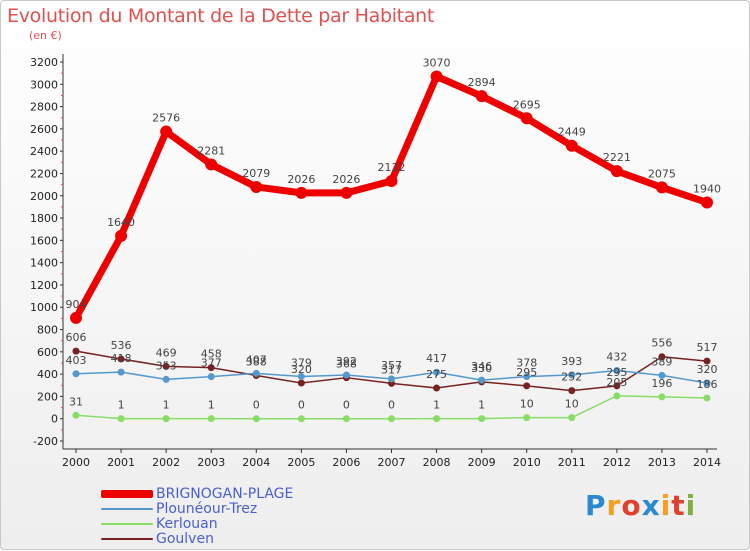  Describe the element at coordinates (391, 365) in the screenshot. I see `data-label: 357` at that location.